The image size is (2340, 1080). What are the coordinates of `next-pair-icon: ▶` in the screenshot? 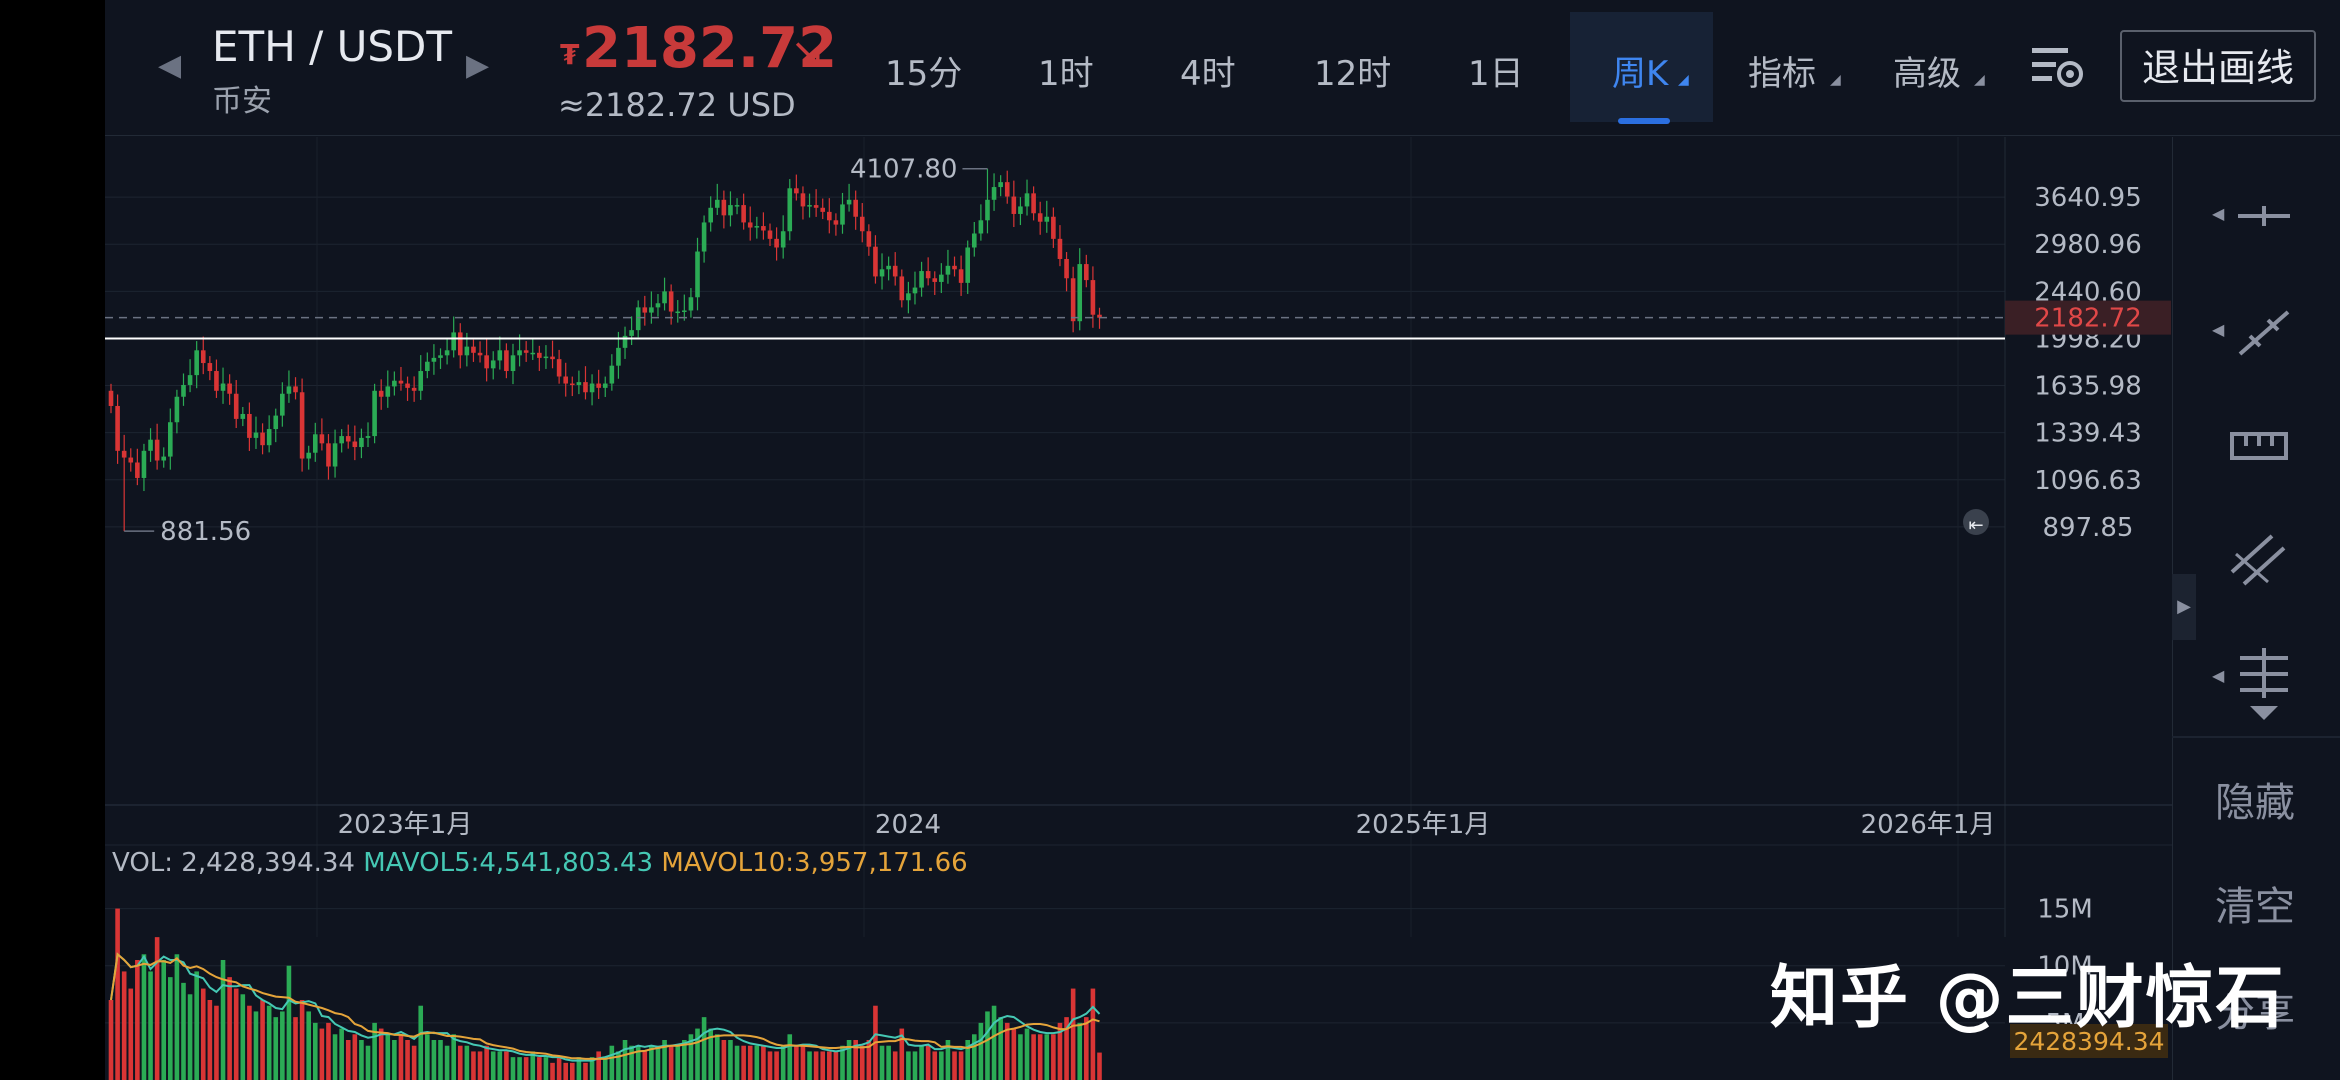 It's located at (478, 65).